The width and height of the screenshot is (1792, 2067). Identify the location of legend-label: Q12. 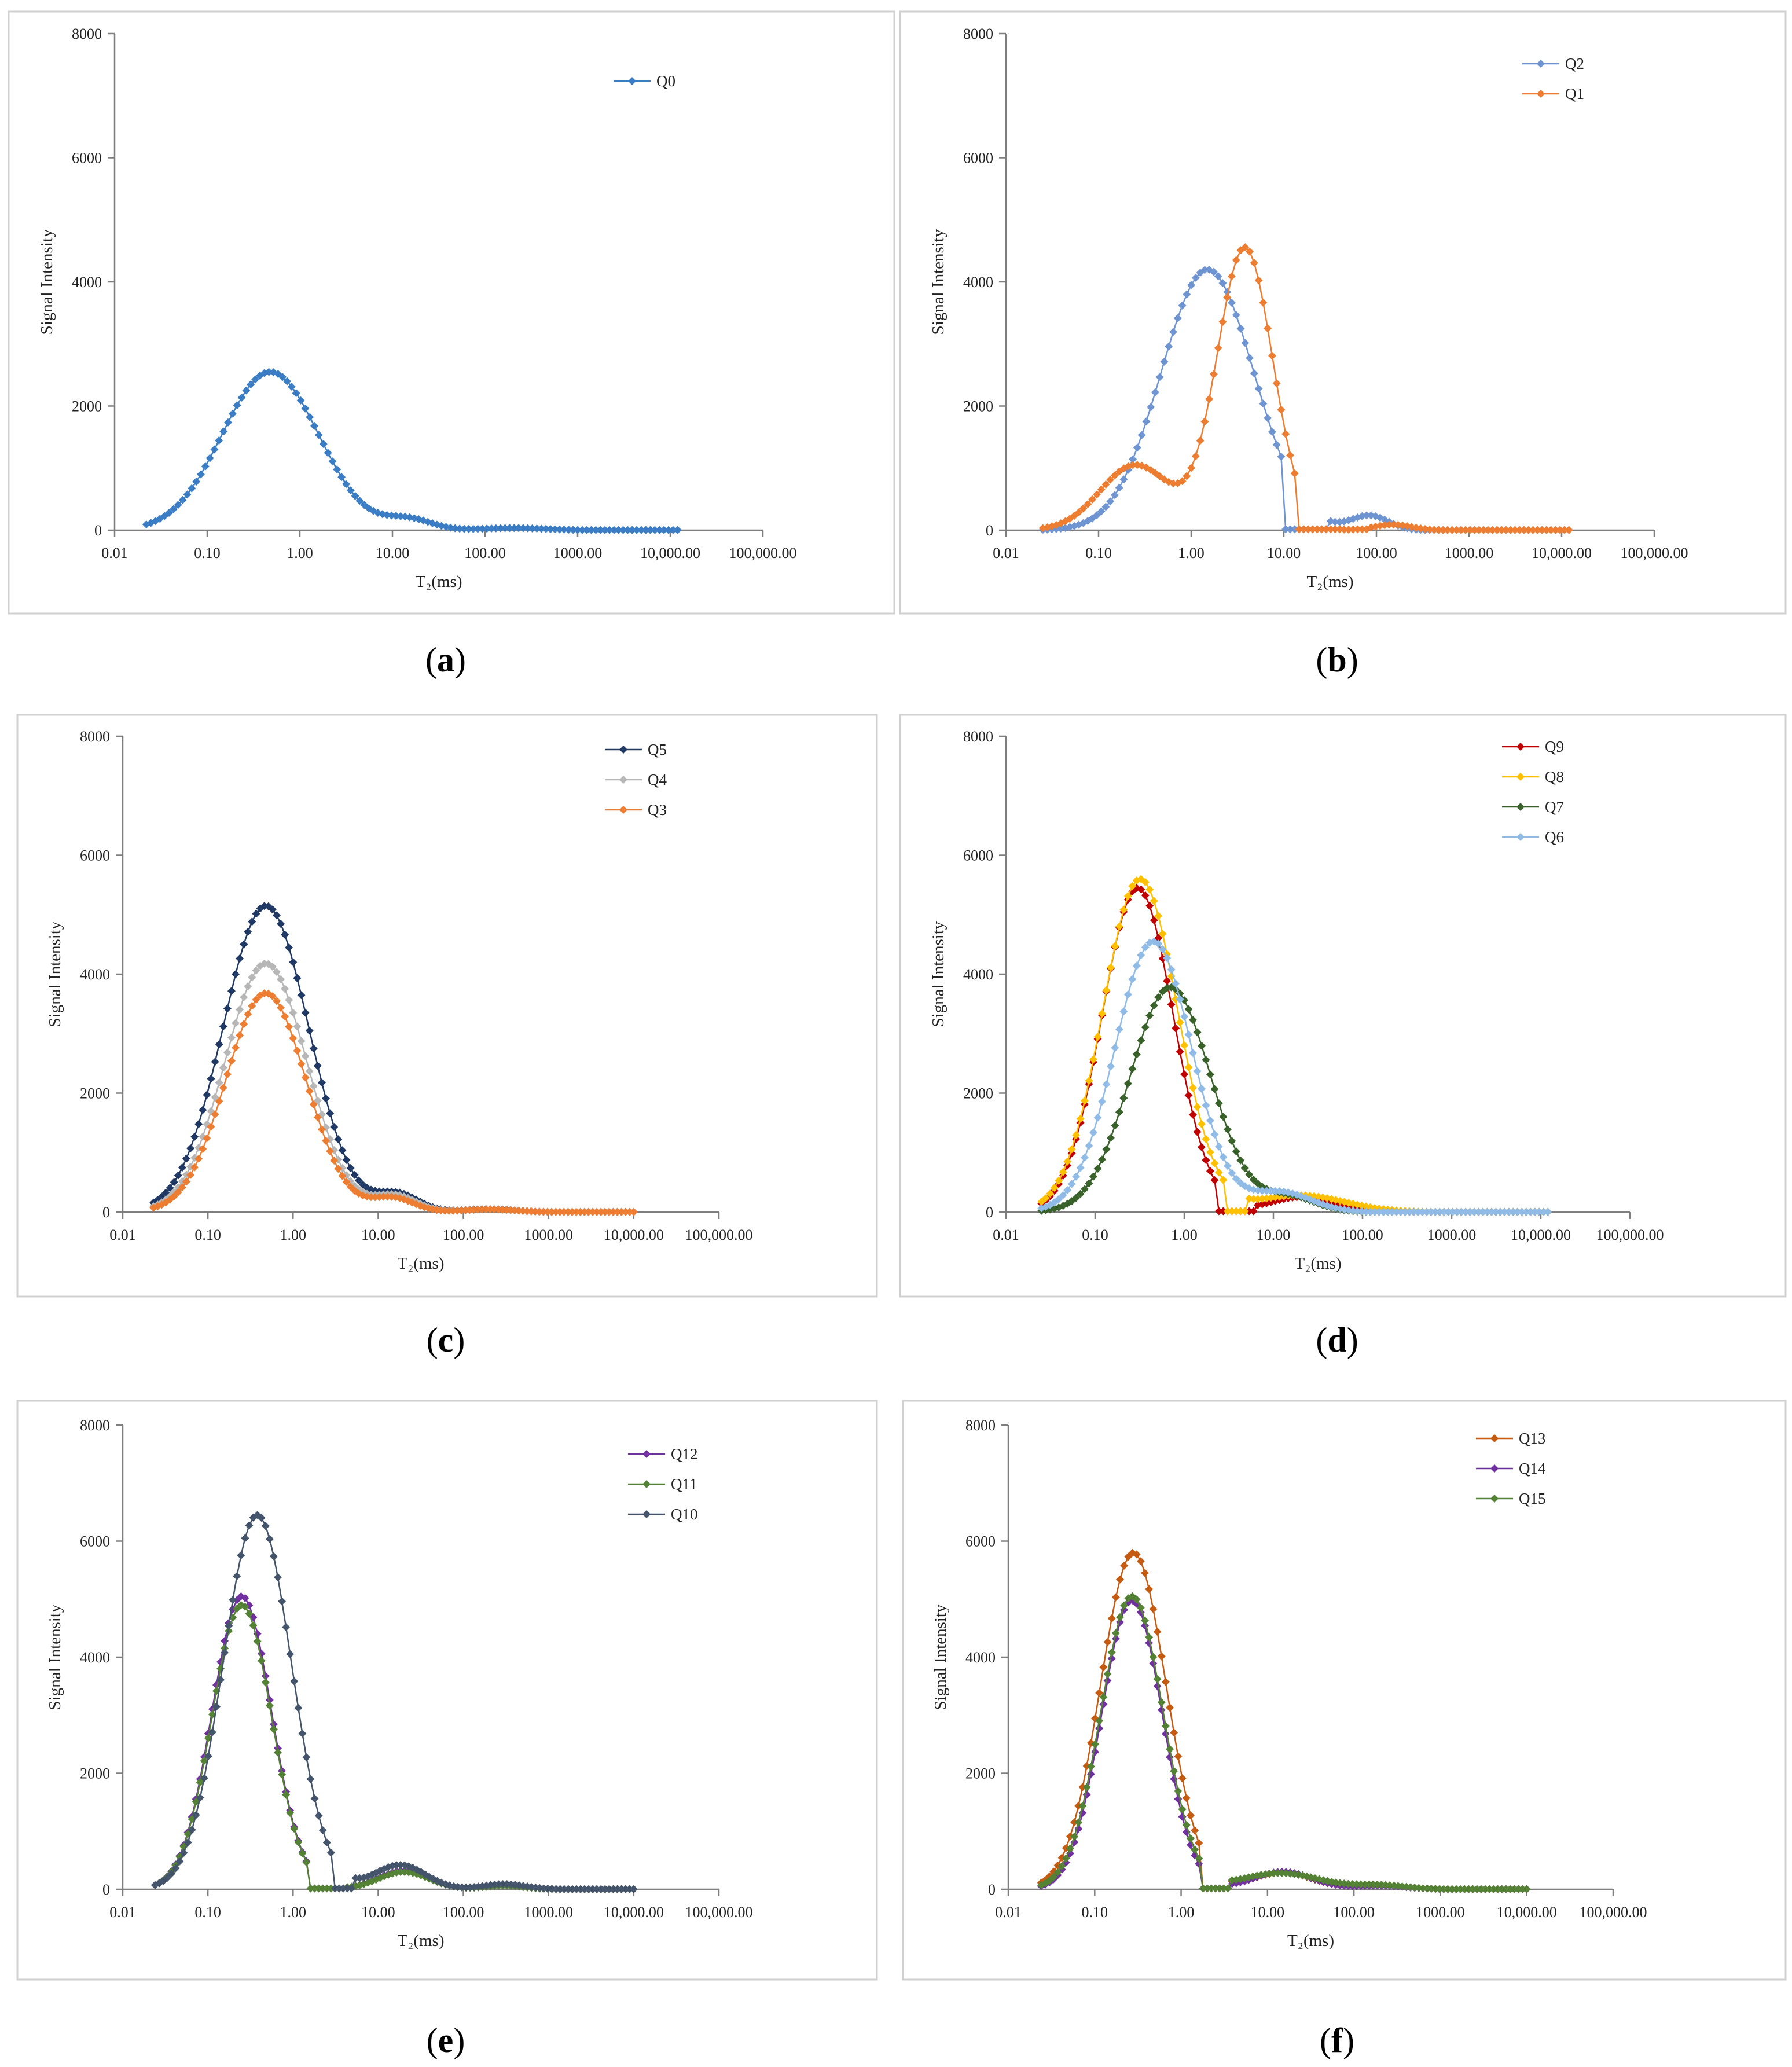
(684, 1454).